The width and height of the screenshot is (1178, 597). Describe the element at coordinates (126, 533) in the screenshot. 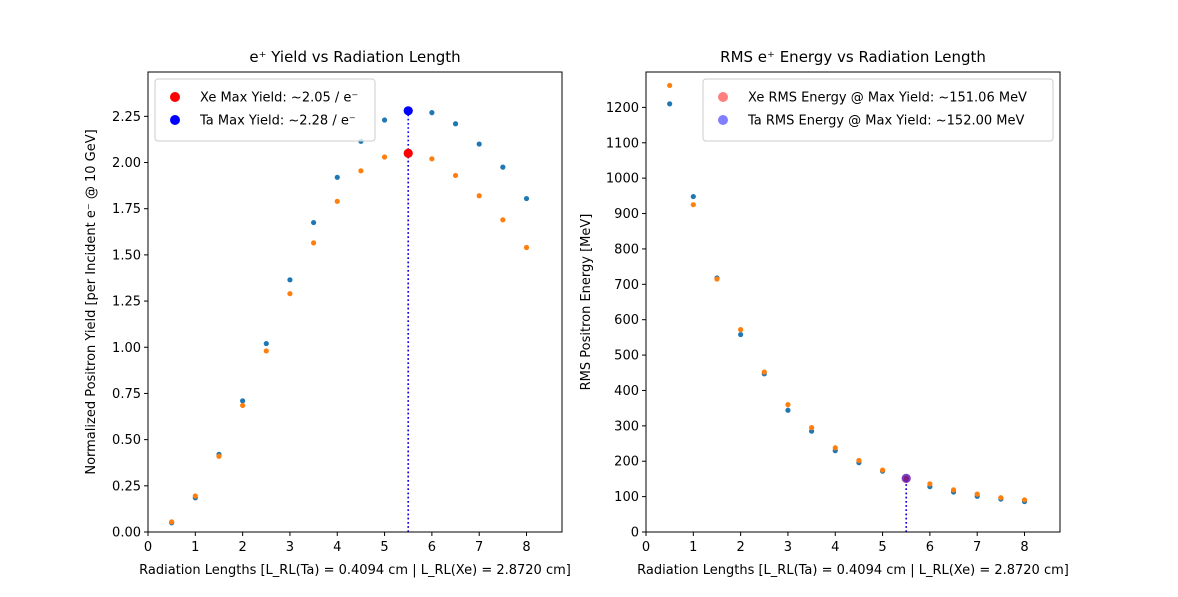

I see `yield-plot-y-tick-label: 0.00` at that location.